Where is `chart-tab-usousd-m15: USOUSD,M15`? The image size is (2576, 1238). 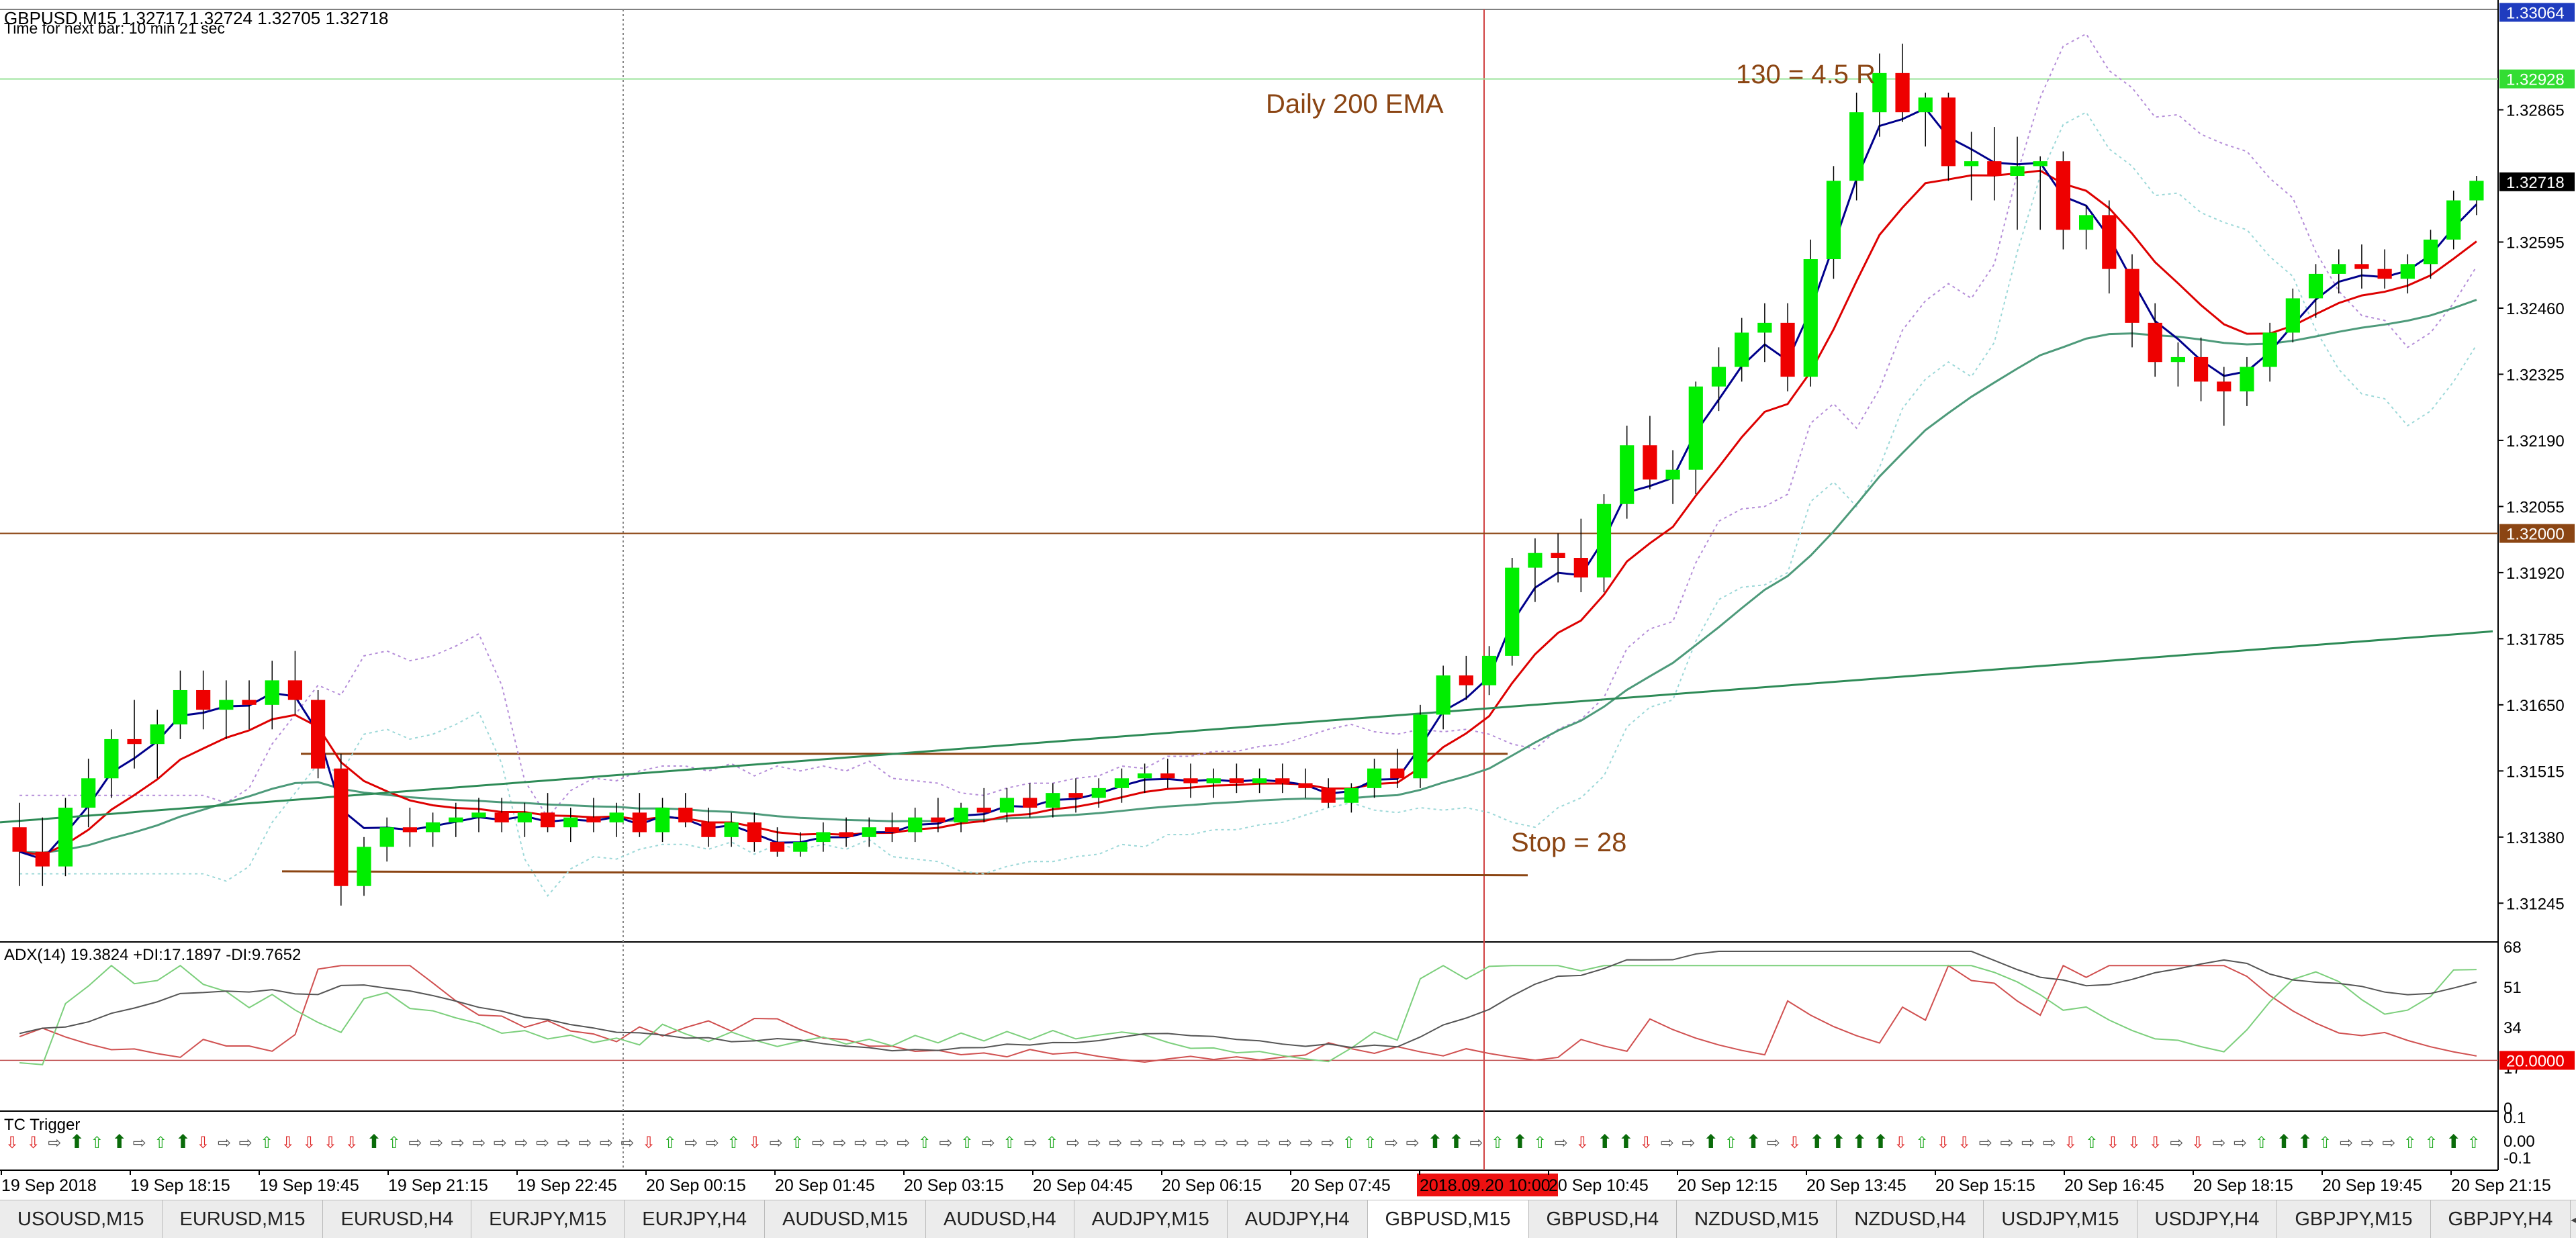 chart-tab-usousd-m15: USOUSD,M15 is located at coordinates (81, 1219).